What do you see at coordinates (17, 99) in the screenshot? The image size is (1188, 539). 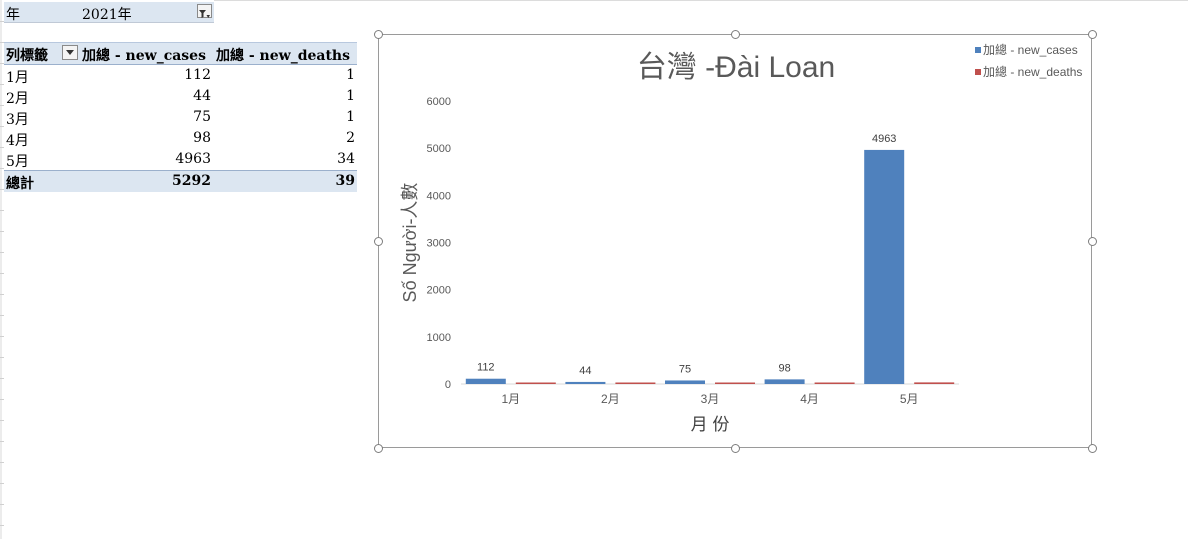 I see `row-label: 2月` at bounding box center [17, 99].